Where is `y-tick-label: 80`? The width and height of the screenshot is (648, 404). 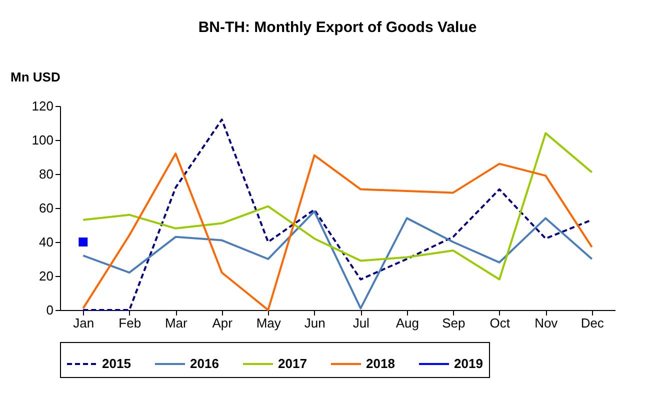 y-tick-label: 80 is located at coordinates (46, 174).